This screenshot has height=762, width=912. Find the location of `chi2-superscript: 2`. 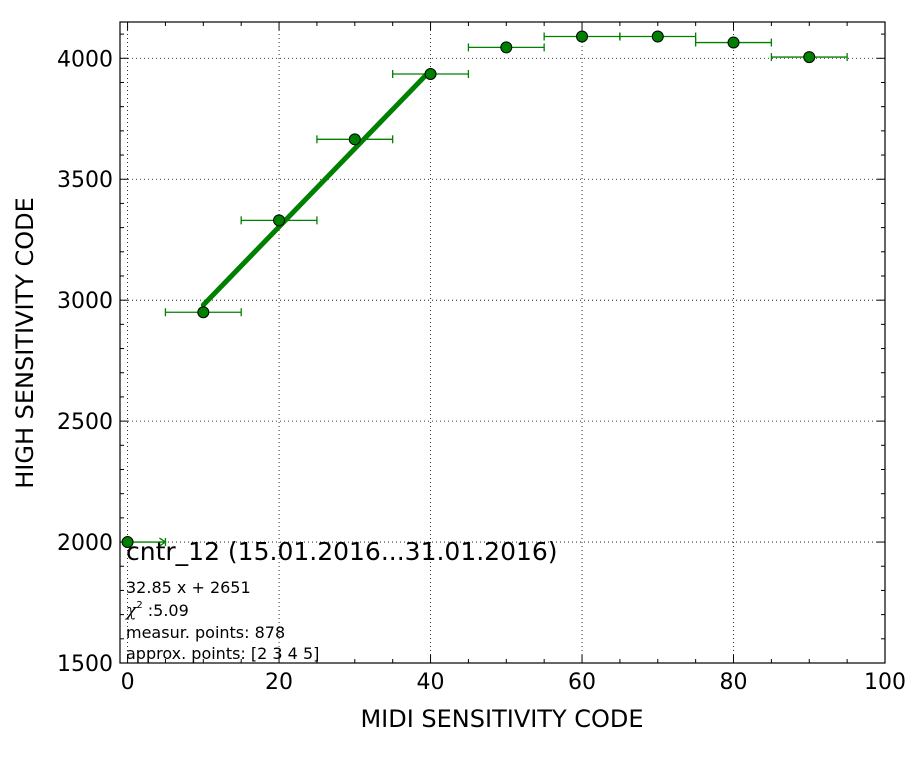

chi2-superscript: 2 is located at coordinates (139, 605).